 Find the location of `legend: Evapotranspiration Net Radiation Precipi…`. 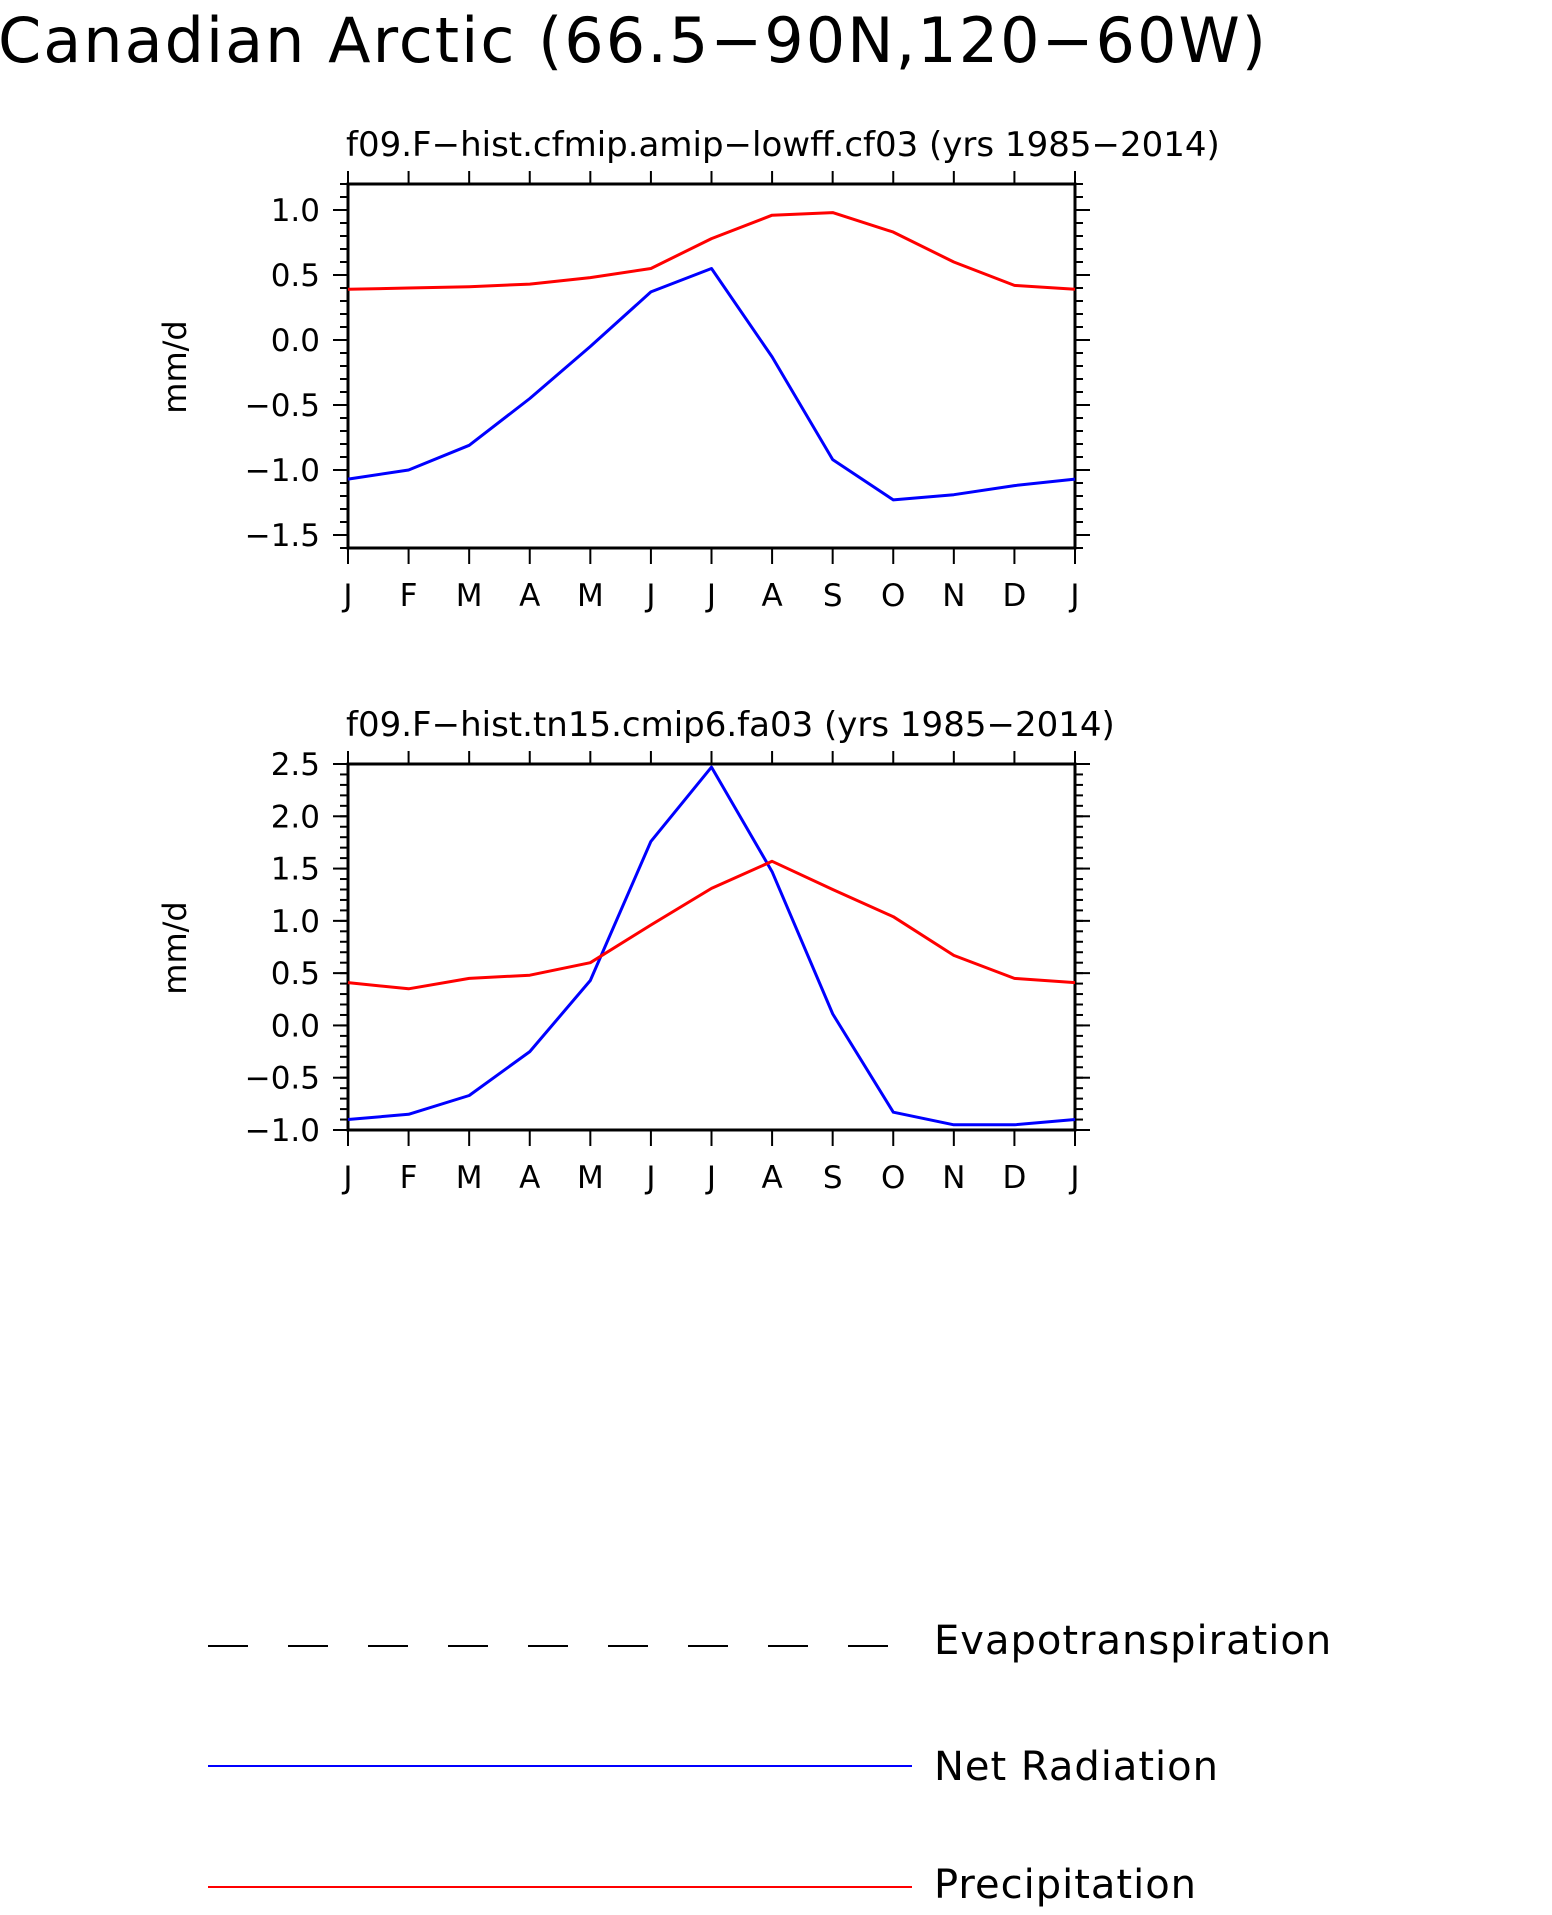

legend: Evapotranspiration Net Radiation Precipi… is located at coordinates (770, 1763).